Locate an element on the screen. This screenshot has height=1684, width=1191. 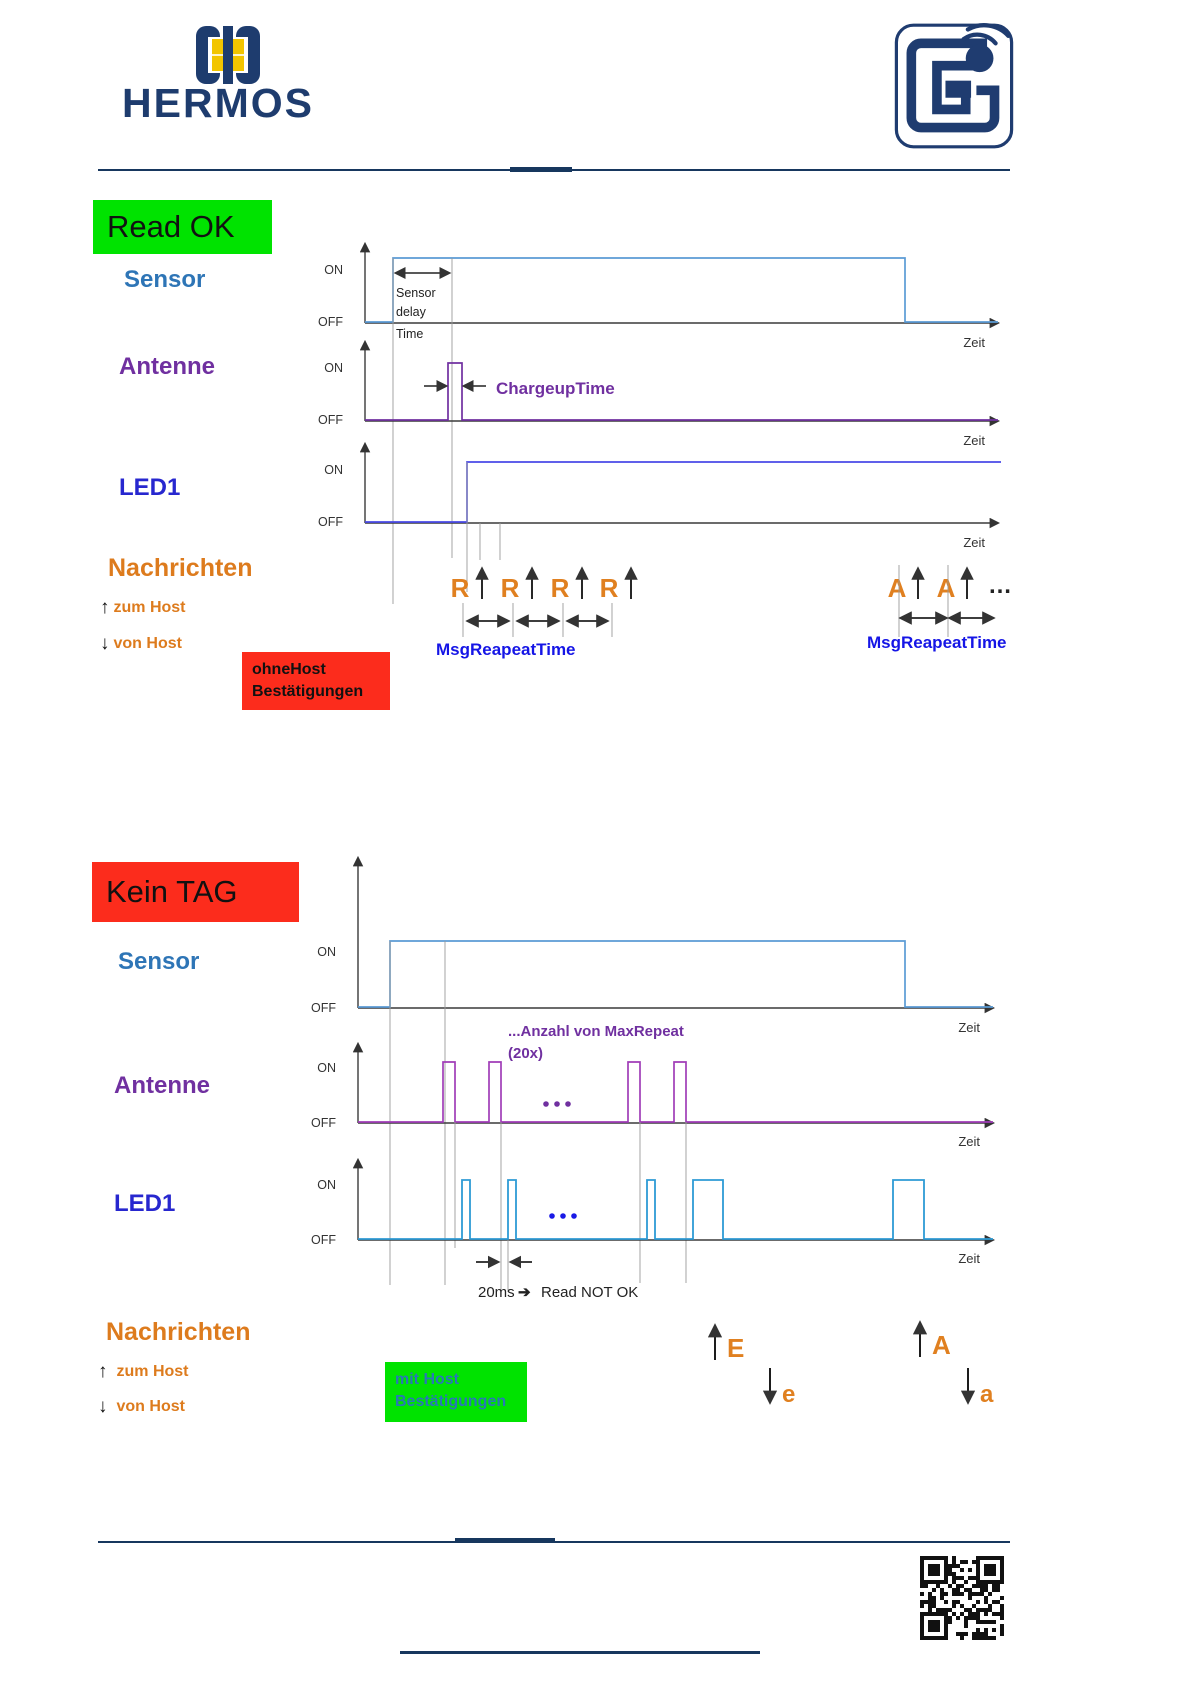
keintag-led1-diagram: ON OFF Zeit 20ms ➔ Read NOT OK is located at coordinates (653, 1229).